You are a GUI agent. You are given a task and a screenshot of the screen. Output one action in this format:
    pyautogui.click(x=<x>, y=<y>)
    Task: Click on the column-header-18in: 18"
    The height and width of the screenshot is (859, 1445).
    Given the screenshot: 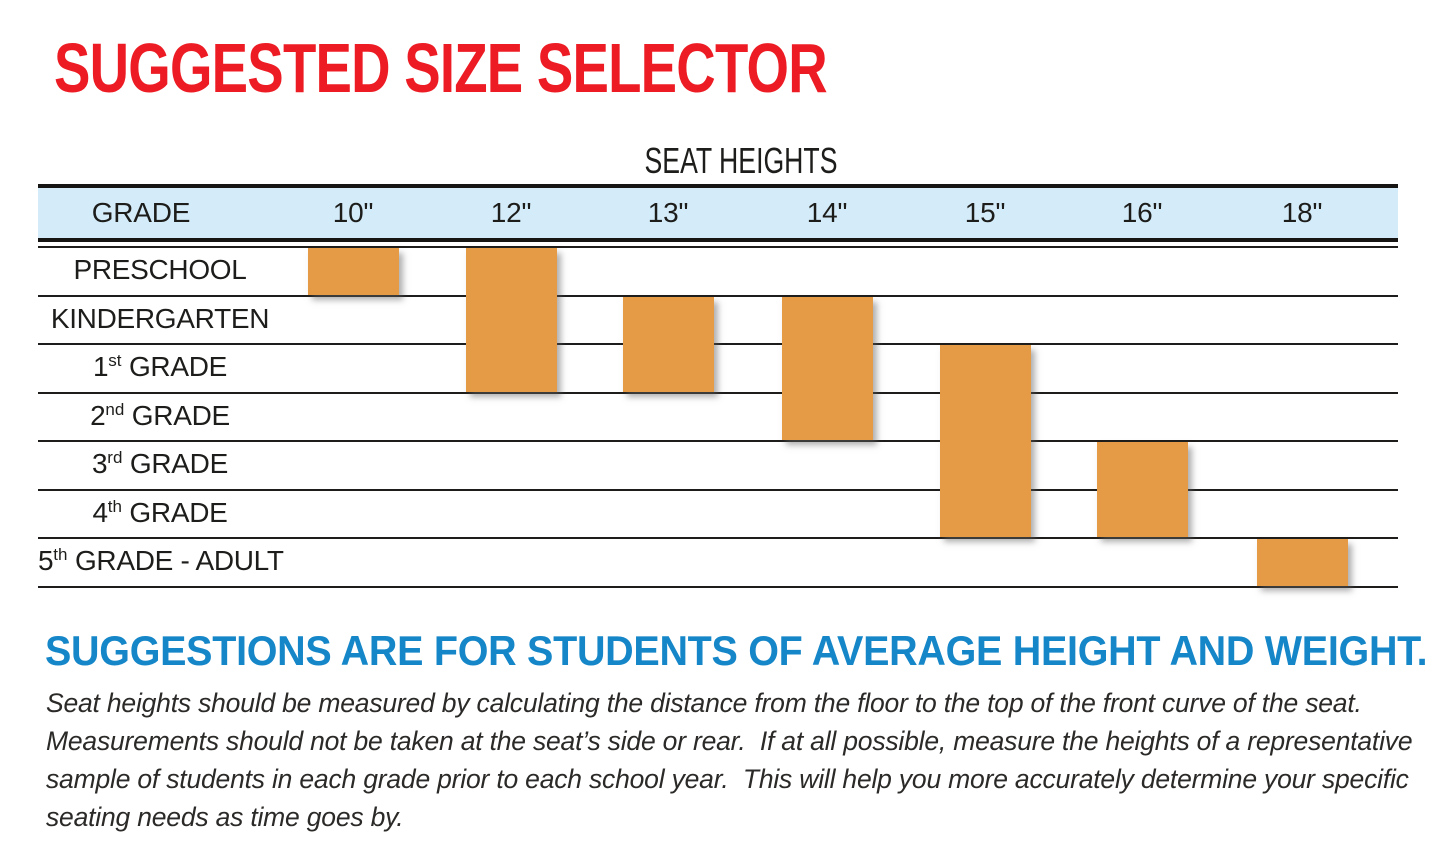 What is the action you would take?
    pyautogui.click(x=1302, y=212)
    